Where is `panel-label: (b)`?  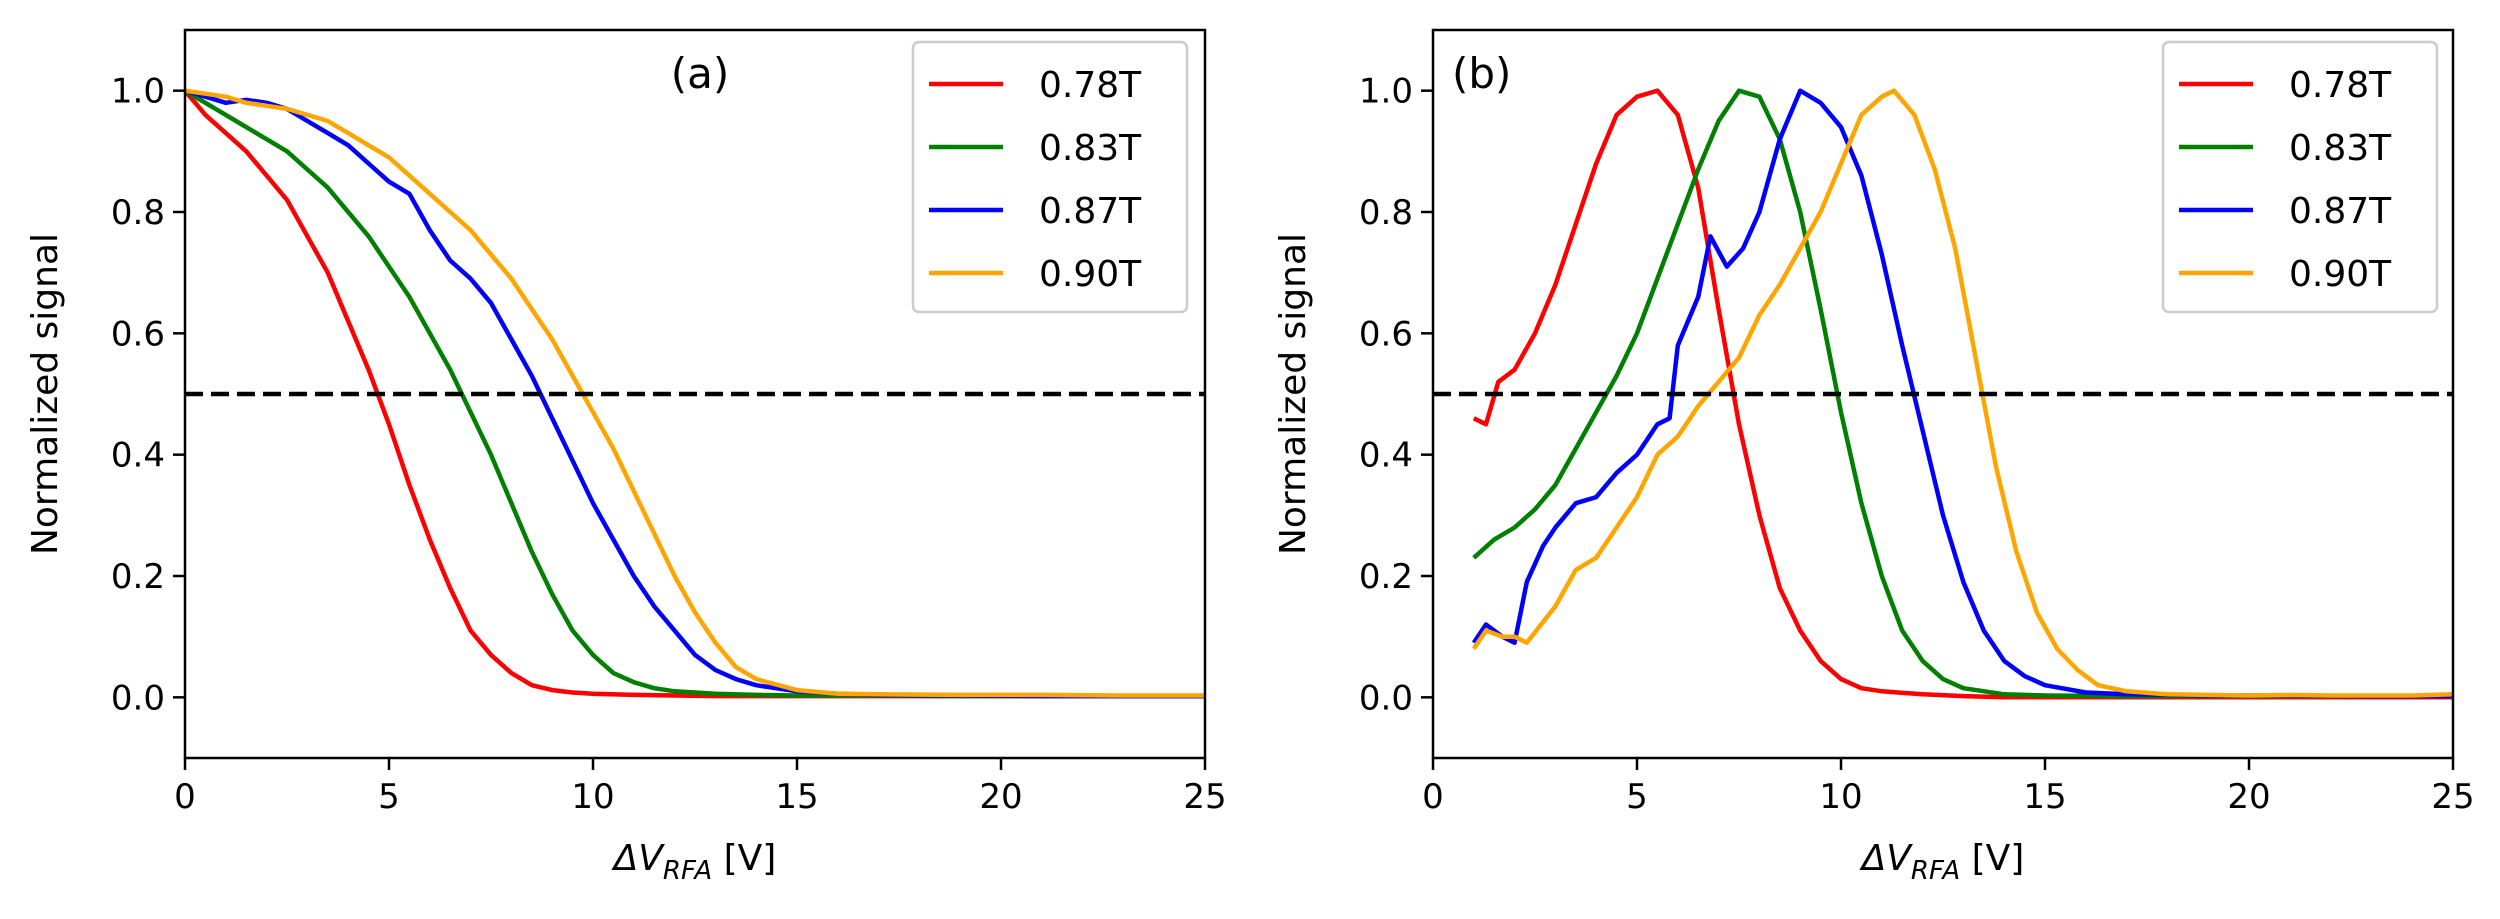 panel-label: (b) is located at coordinates (1481, 73).